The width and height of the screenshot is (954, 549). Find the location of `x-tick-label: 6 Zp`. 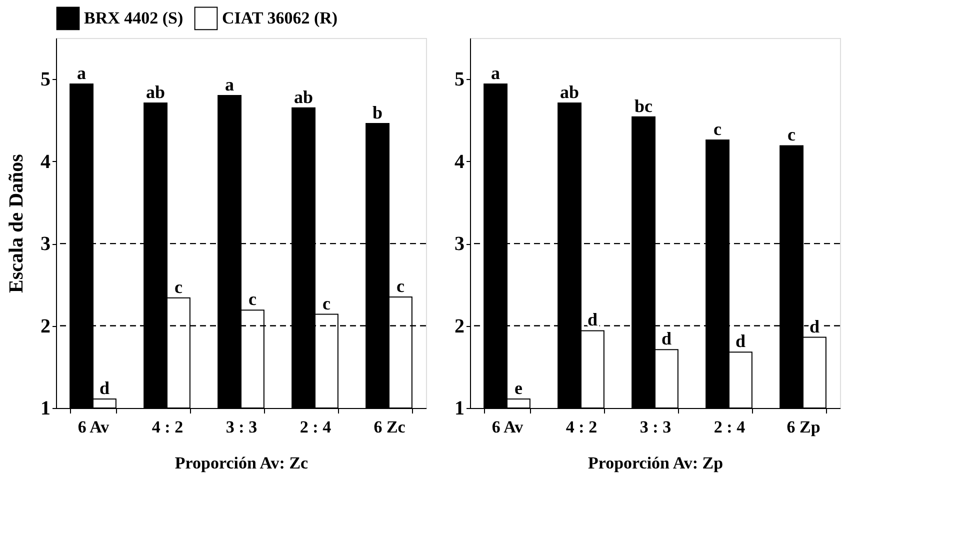

x-tick-label: 6 Zp is located at coordinates (803, 427).